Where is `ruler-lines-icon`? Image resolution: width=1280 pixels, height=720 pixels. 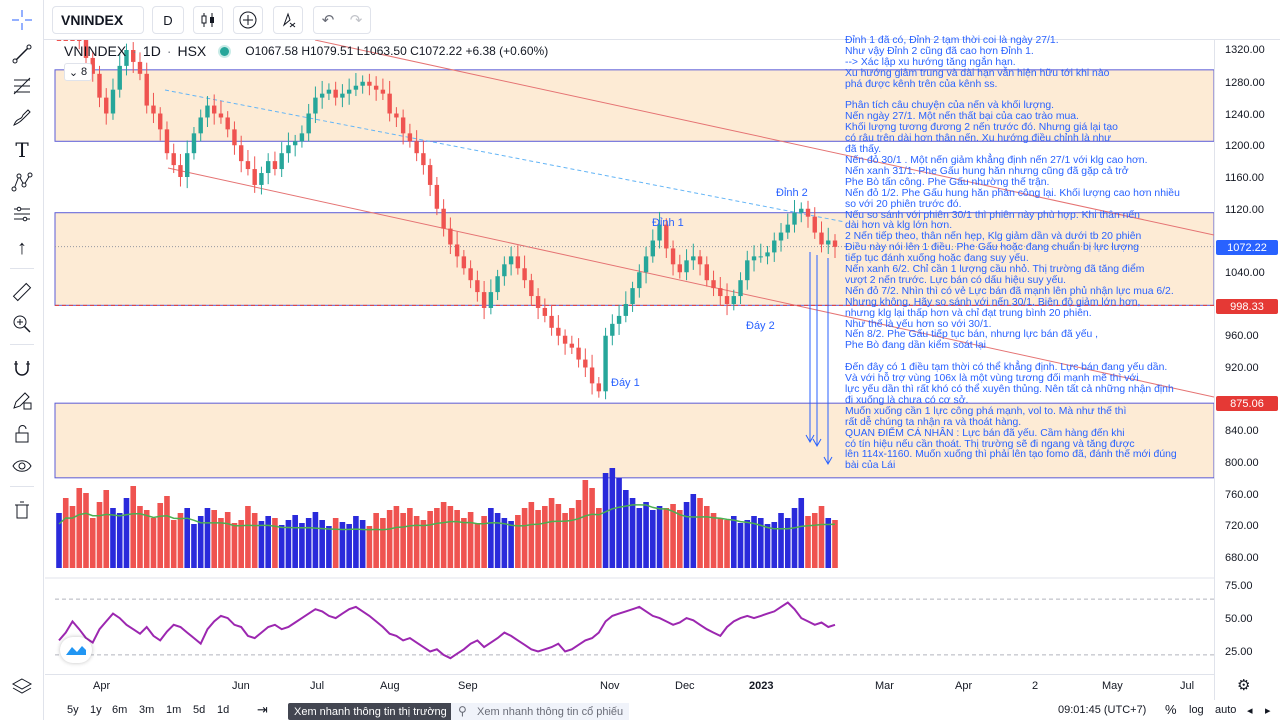
ruler-lines-icon is located at coordinates (22, 214).